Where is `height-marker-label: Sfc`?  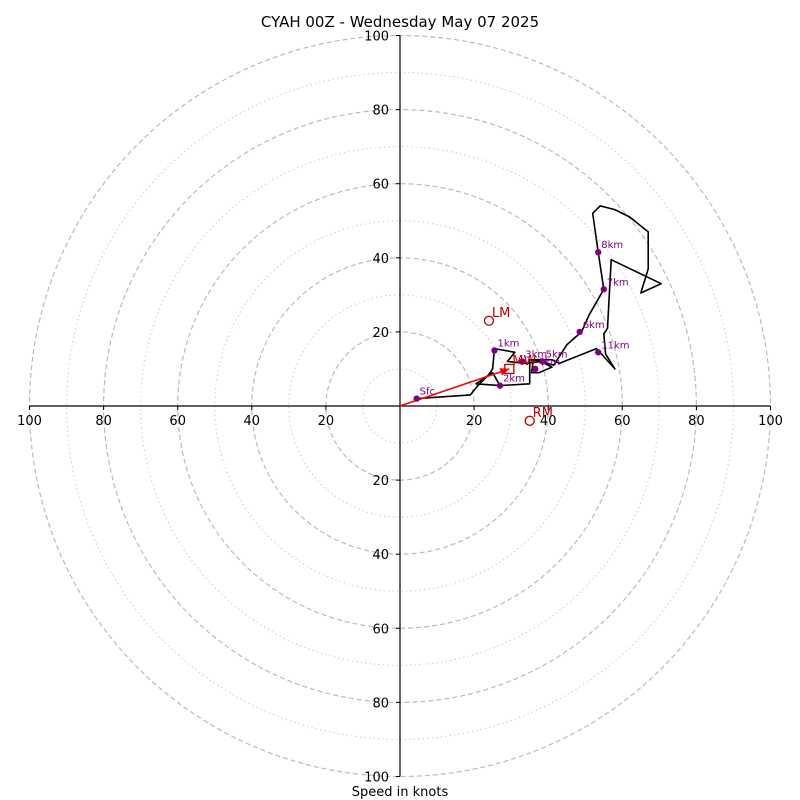
height-marker-label: Sfc is located at coordinates (427, 392).